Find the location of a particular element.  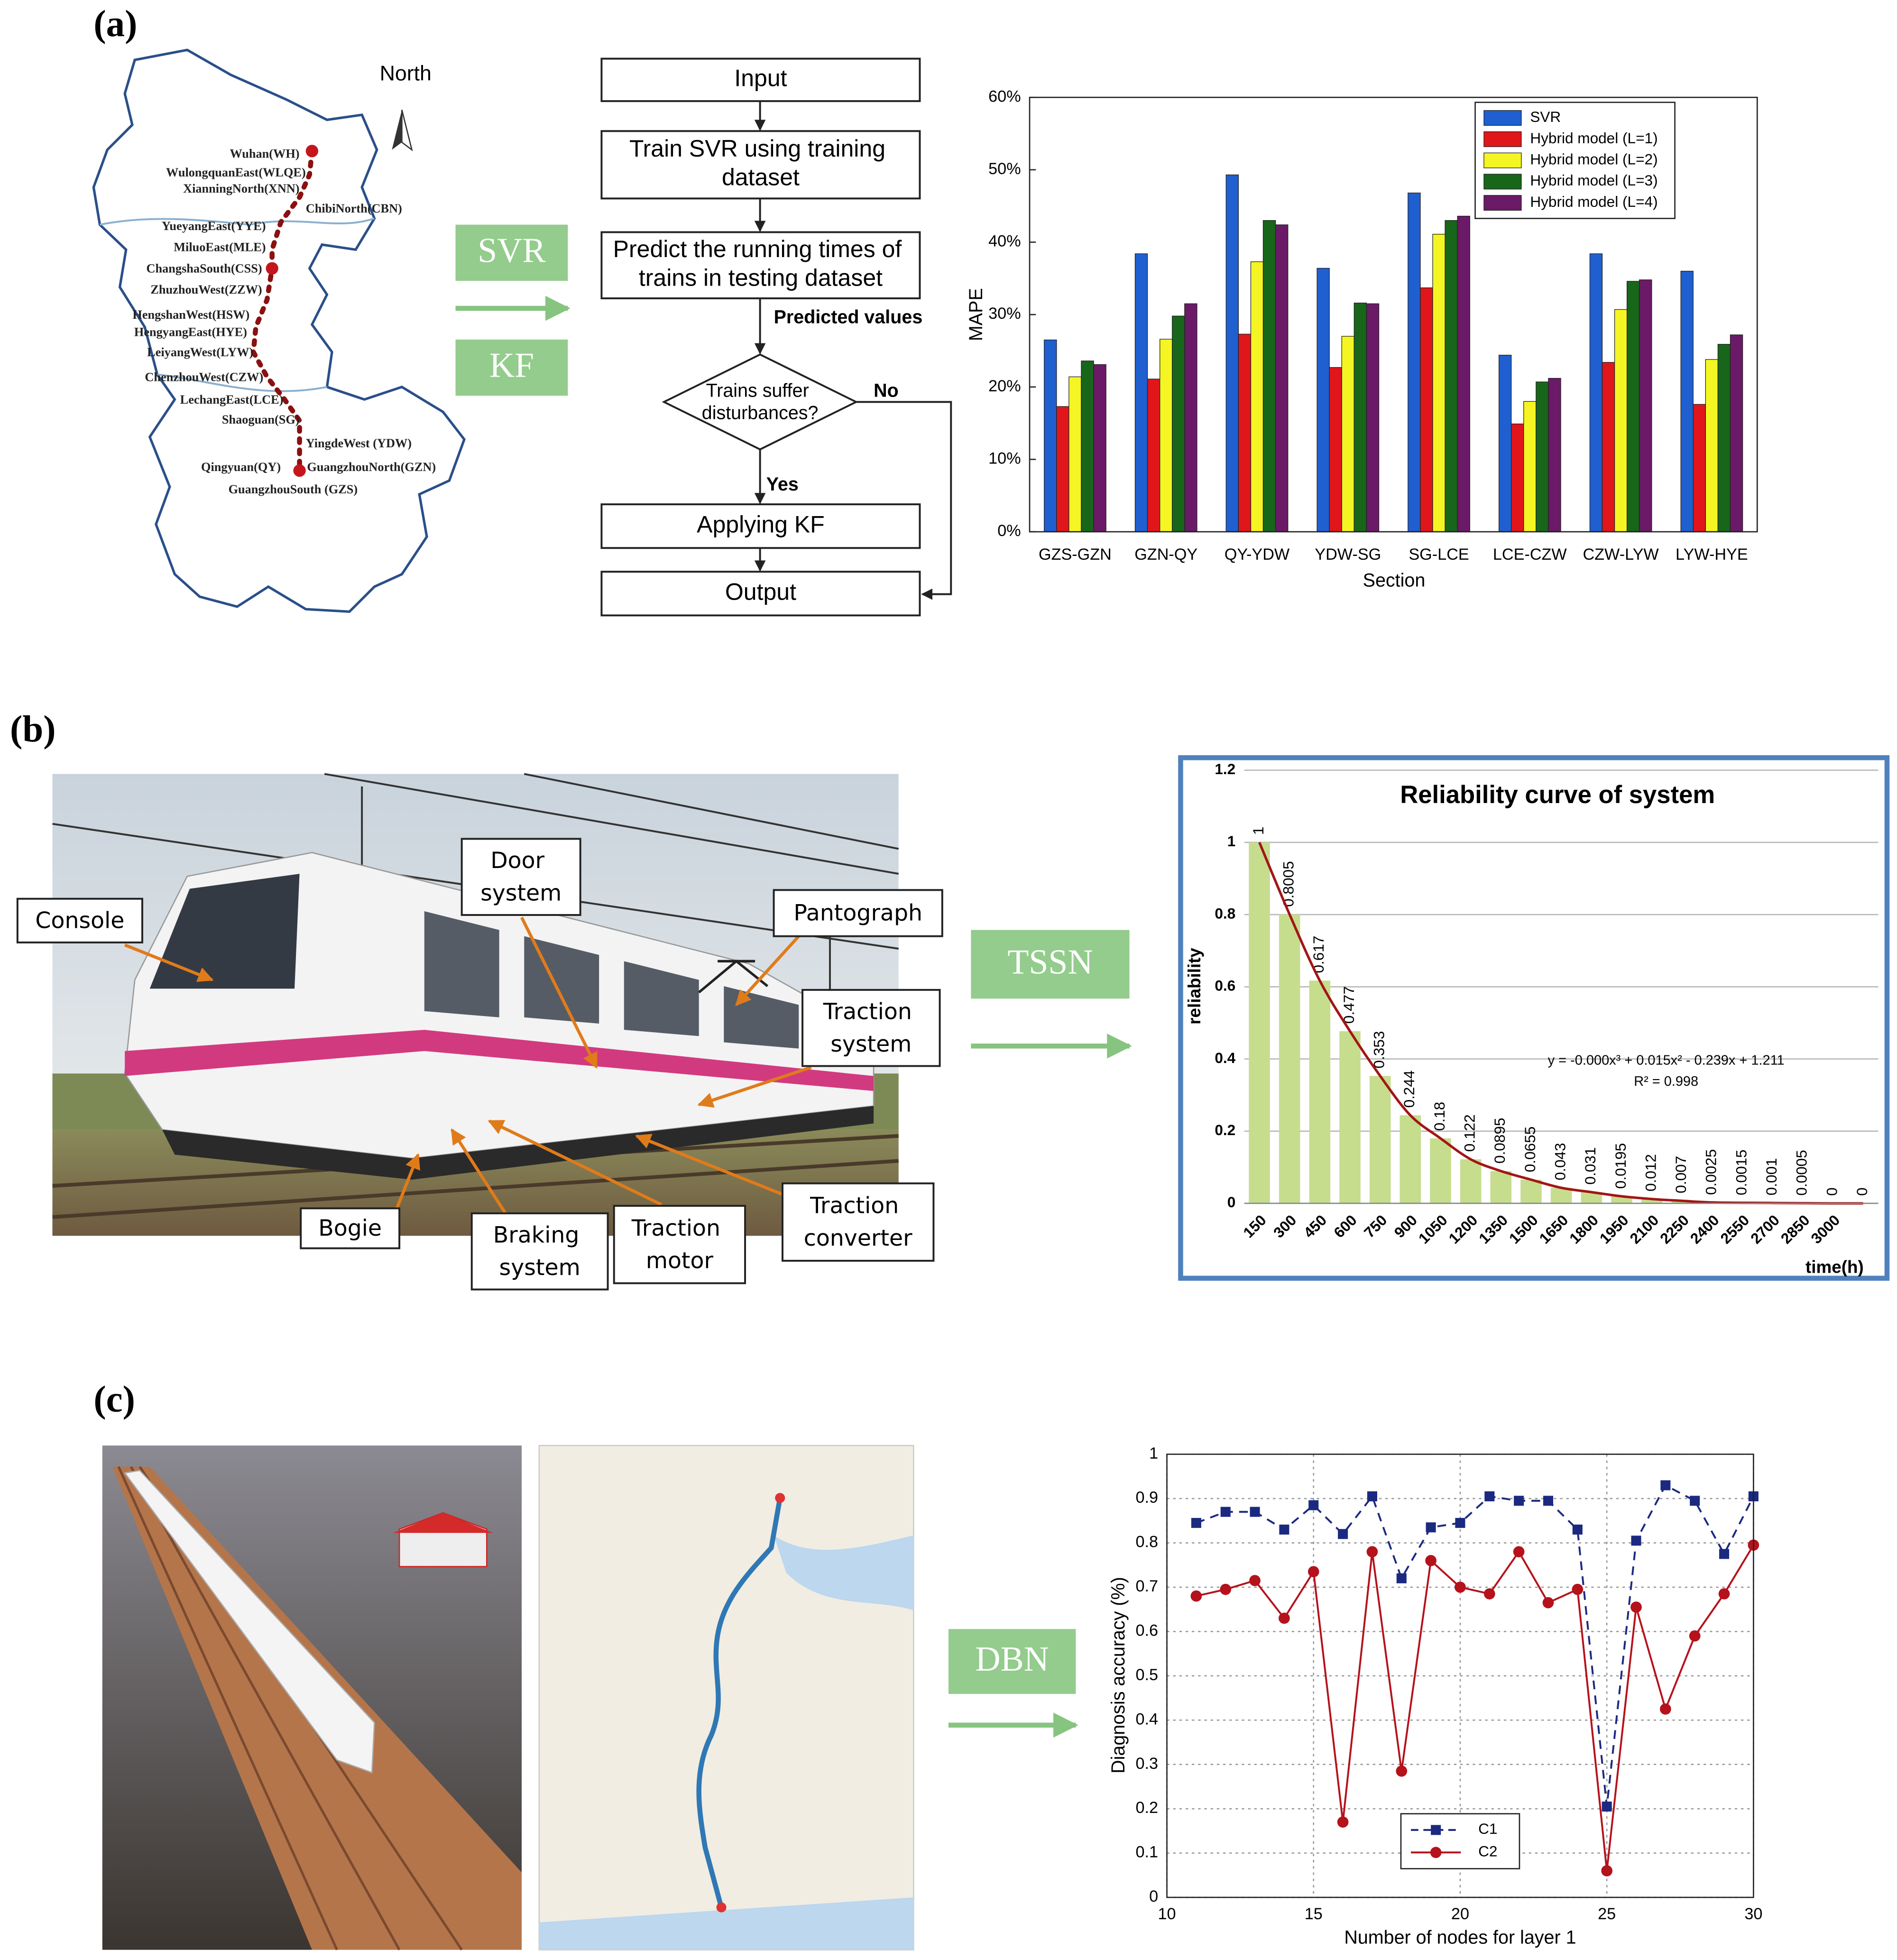

callout-label: Console is located at coordinates (80, 921).